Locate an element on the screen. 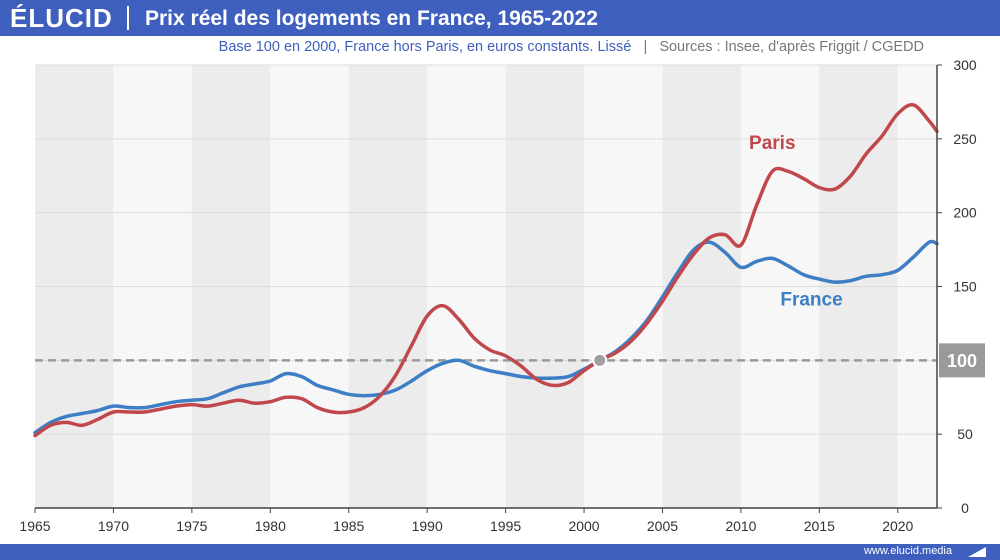 The image size is (1000, 560). footer-bar: www.elucid.media is located at coordinates (500, 552).